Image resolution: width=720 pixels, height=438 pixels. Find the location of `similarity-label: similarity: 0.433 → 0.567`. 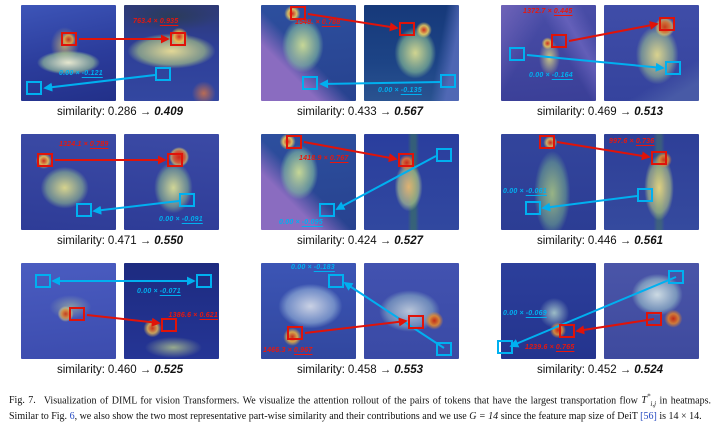

similarity-label: similarity: 0.433 → 0.567 is located at coordinates (360, 113).